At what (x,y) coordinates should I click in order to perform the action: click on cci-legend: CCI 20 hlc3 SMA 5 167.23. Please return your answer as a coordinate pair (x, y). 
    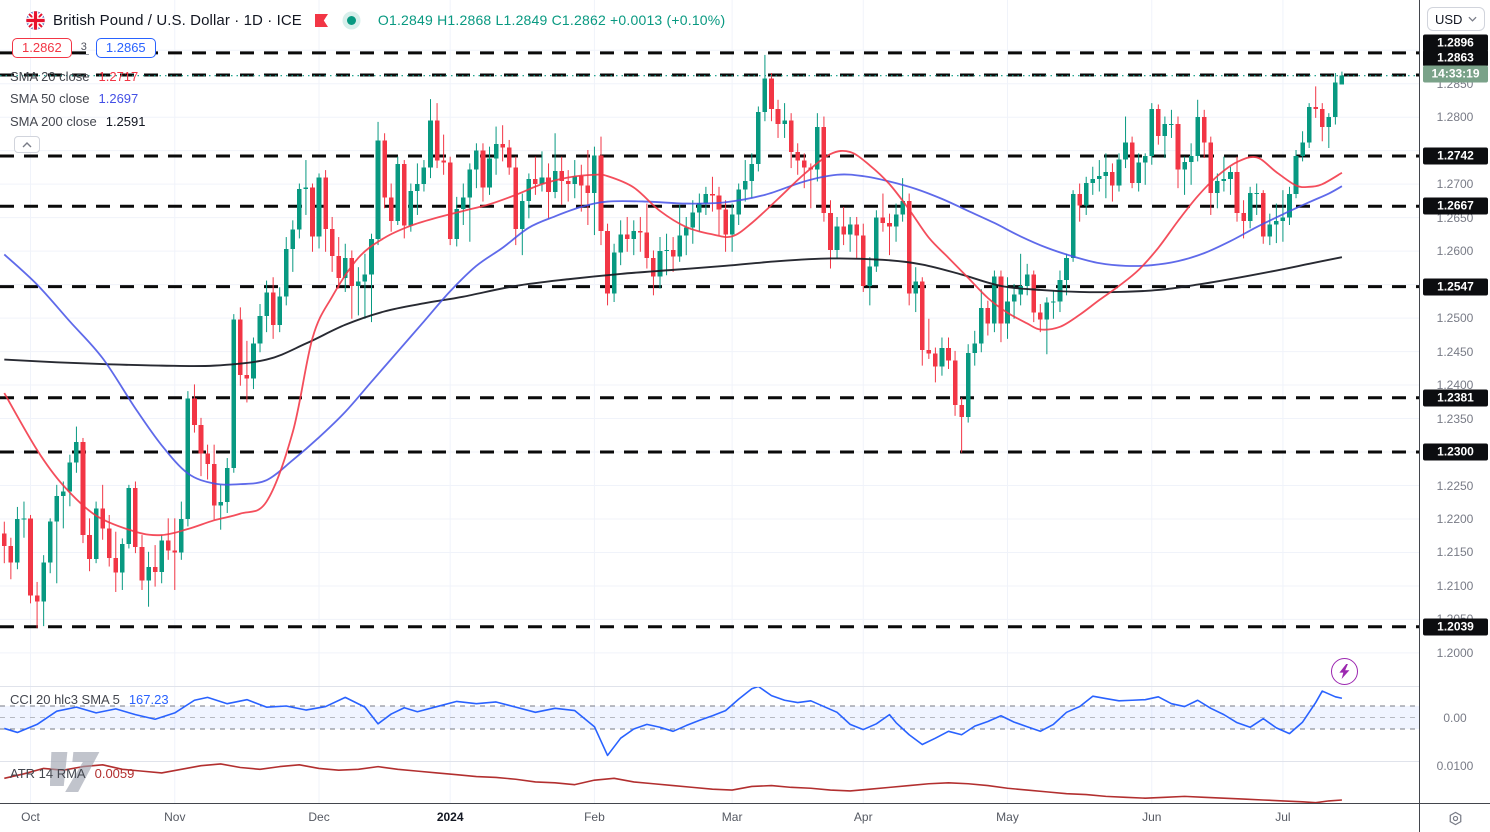
    Looking at the image, I should click on (89, 699).